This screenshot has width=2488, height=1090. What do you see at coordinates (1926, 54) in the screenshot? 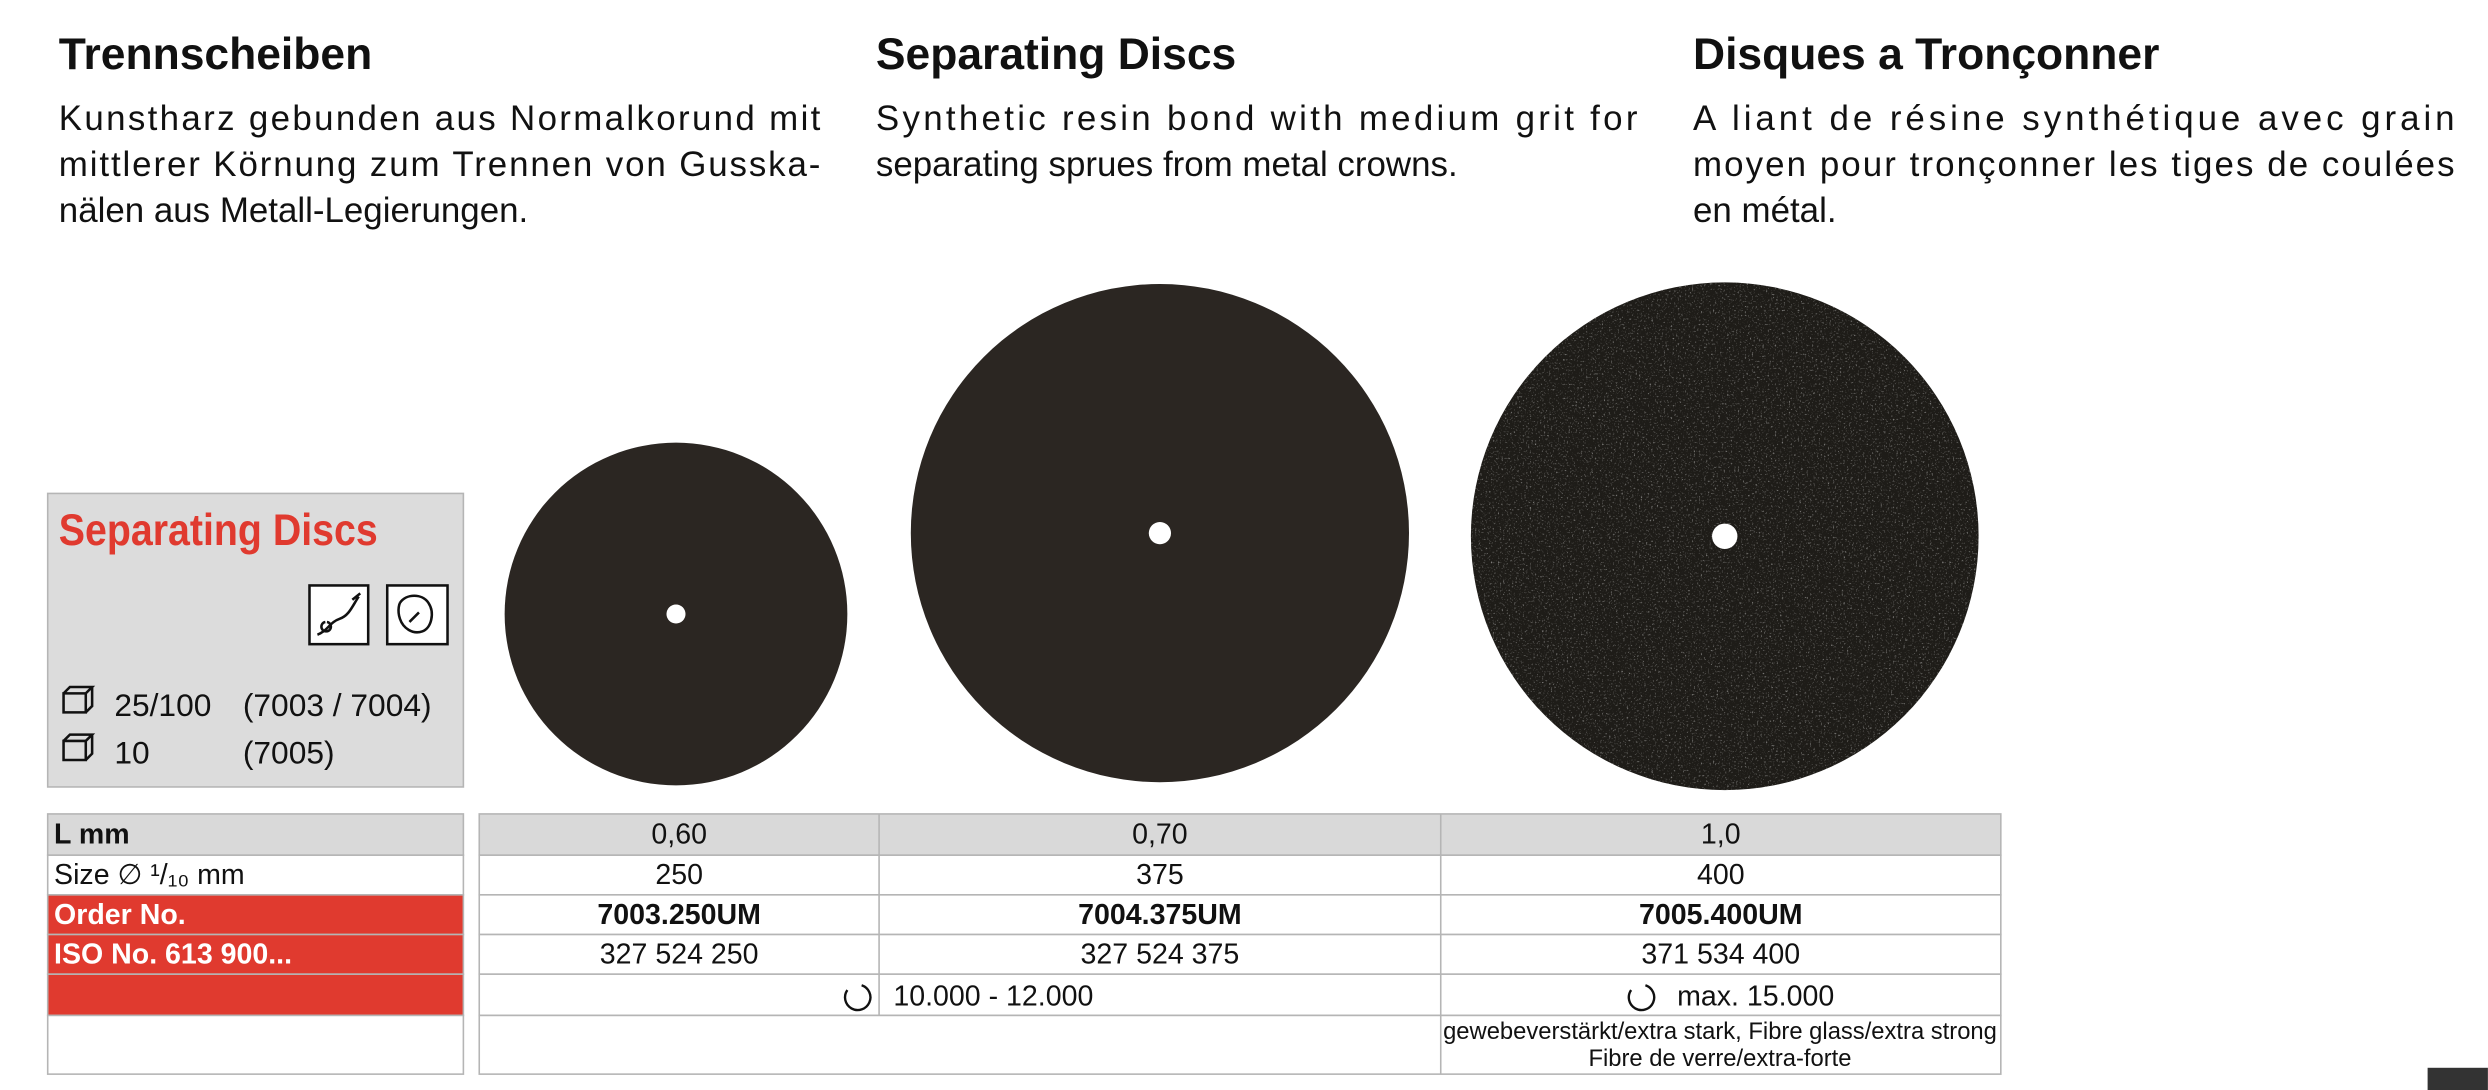
I see `column-title: Disques a Tronçonner` at bounding box center [1926, 54].